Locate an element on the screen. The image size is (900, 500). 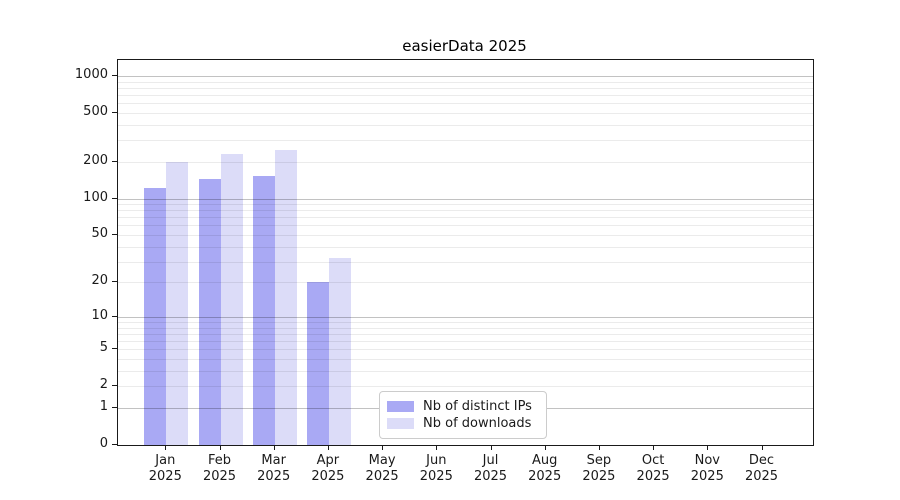
x-tick-mark-may-2025 is located at coordinates (383, 447).